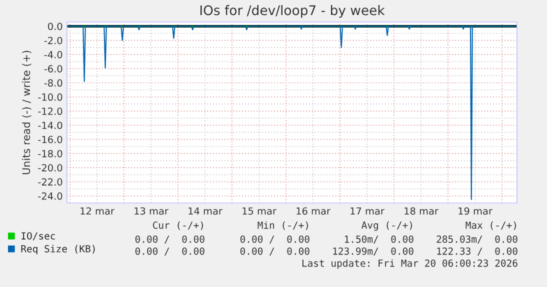 The height and width of the screenshot is (287, 547). I want to click on y-tick-label: 0.0, so click(55, 26).